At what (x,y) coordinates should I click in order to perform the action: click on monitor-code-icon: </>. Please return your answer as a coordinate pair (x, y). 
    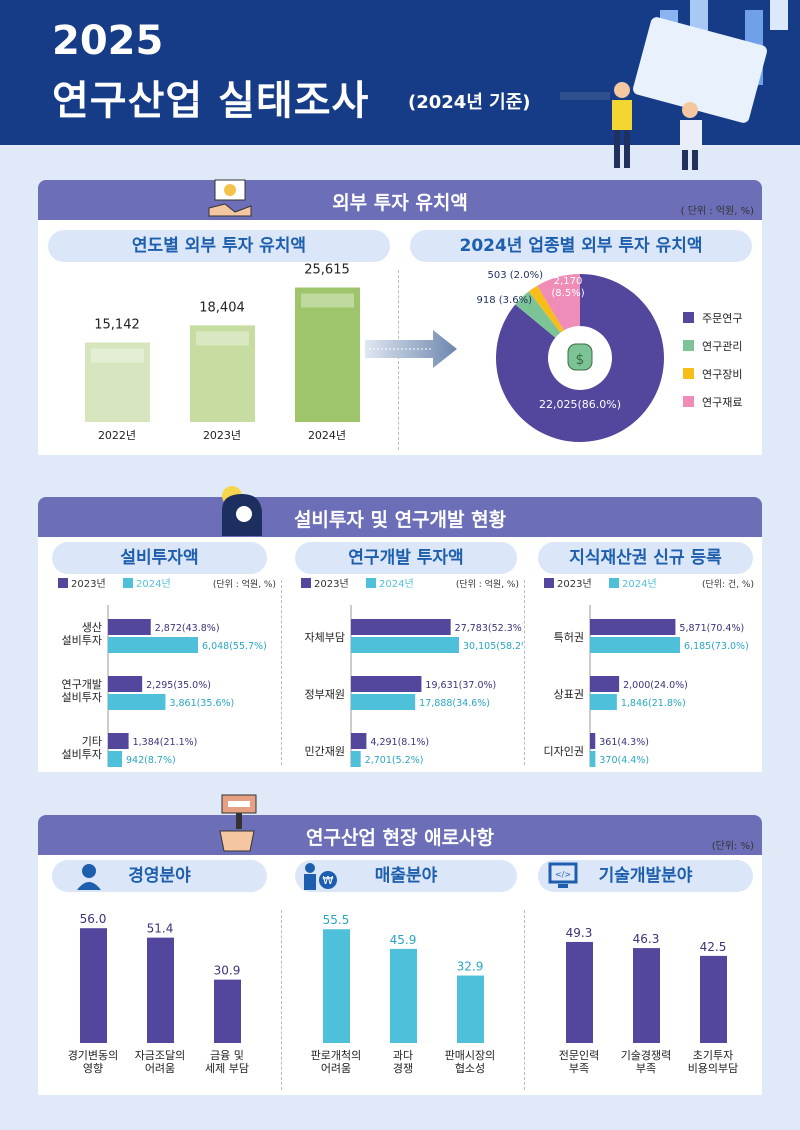
    Looking at the image, I should click on (563, 875).